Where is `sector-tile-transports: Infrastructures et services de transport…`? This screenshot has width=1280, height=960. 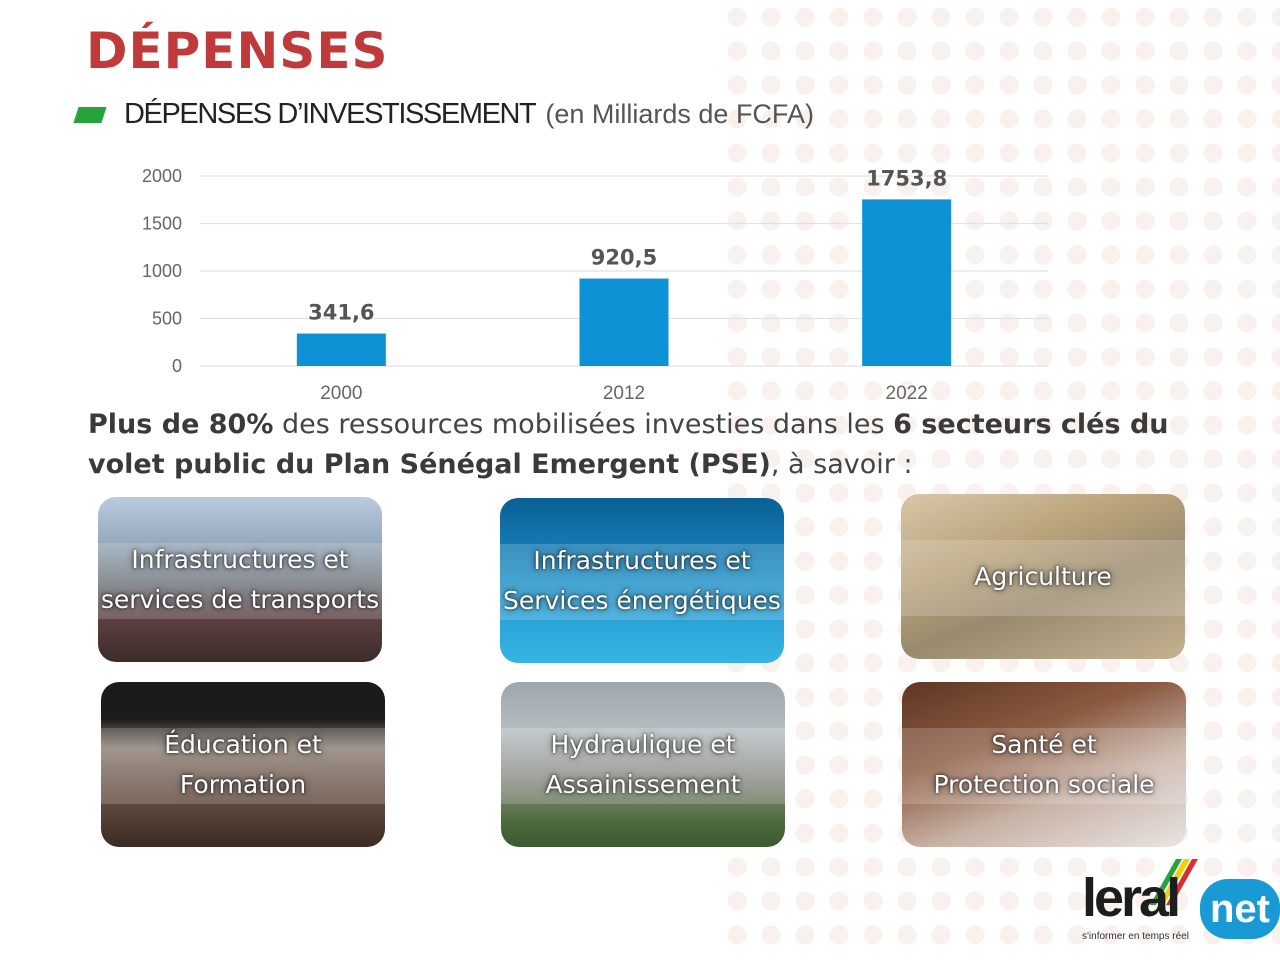 sector-tile-transports: Infrastructures et services de transport… is located at coordinates (240, 579).